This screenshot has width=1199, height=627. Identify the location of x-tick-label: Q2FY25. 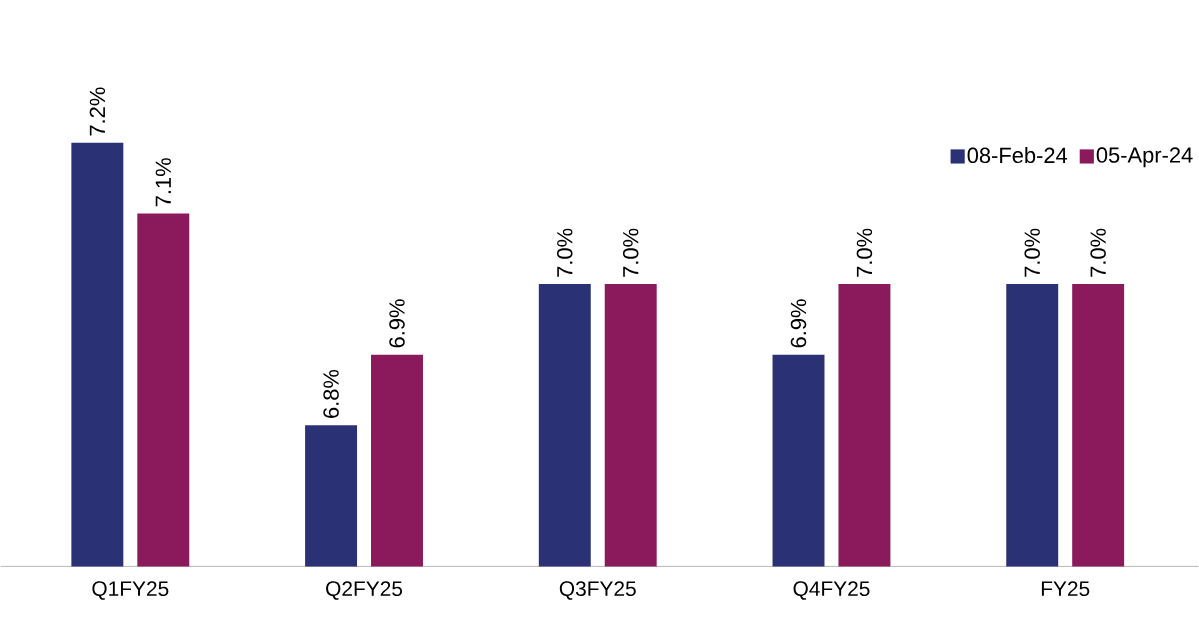
(364, 590).